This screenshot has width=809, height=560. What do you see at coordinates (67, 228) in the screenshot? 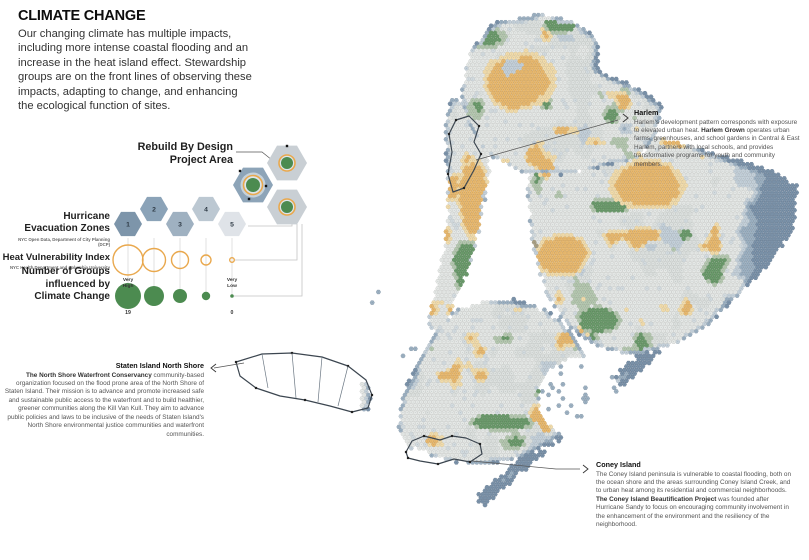
I see `zones-label-line2: Evacuation Zones` at bounding box center [67, 228].